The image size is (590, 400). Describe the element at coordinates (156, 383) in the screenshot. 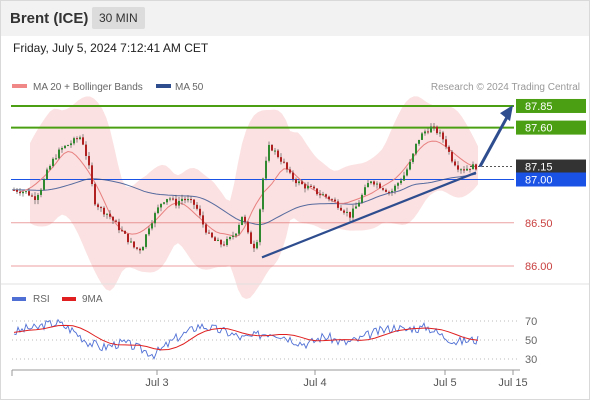

I see `time-label: Jul 3` at that location.